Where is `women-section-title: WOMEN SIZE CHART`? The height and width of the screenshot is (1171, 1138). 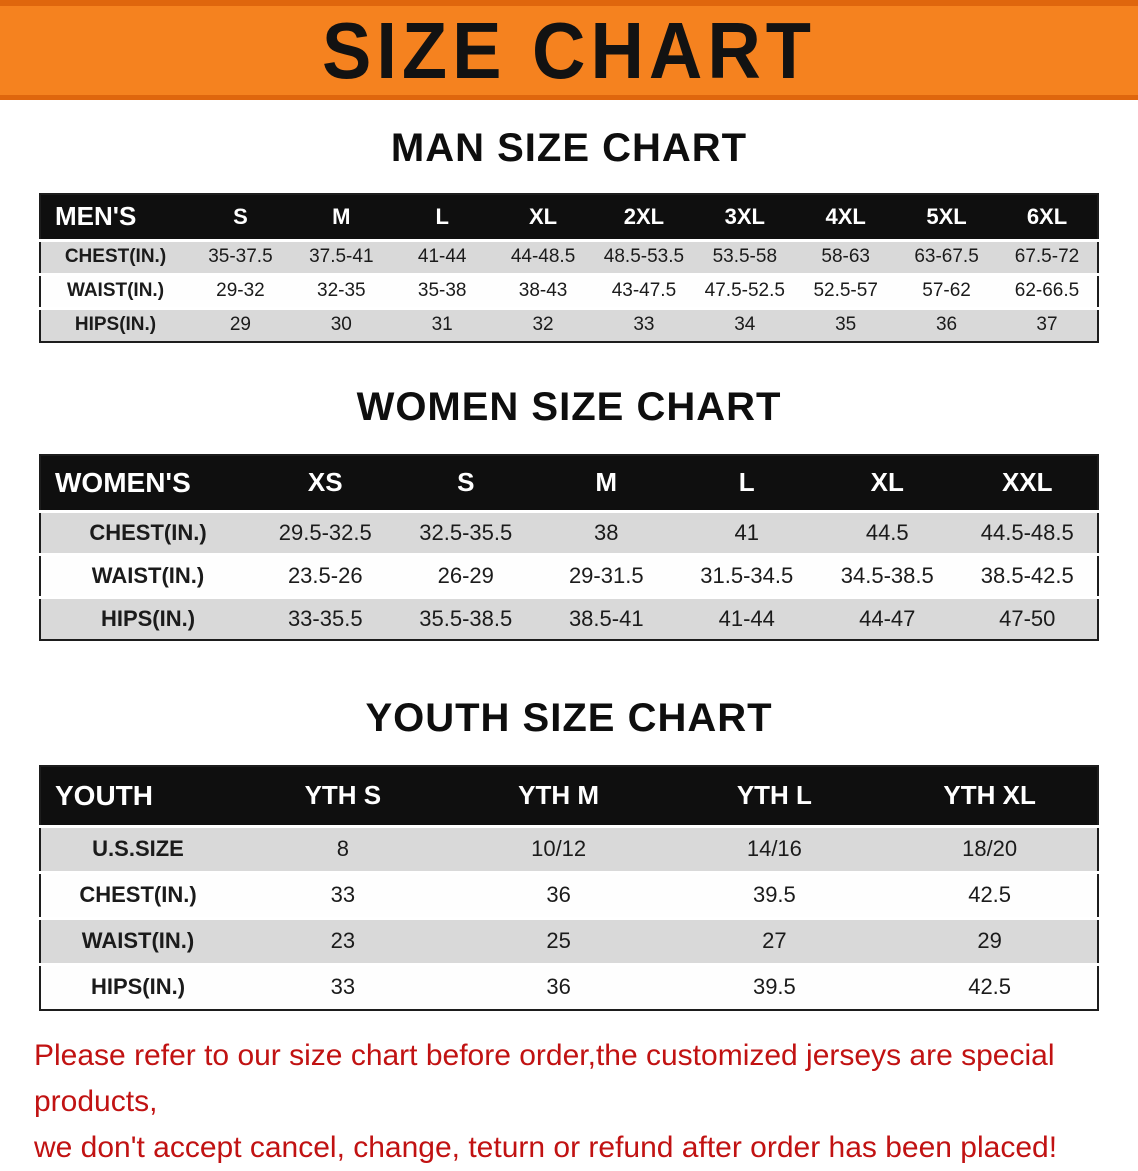
women-section-title: WOMEN SIZE CHART is located at coordinates (569, 407).